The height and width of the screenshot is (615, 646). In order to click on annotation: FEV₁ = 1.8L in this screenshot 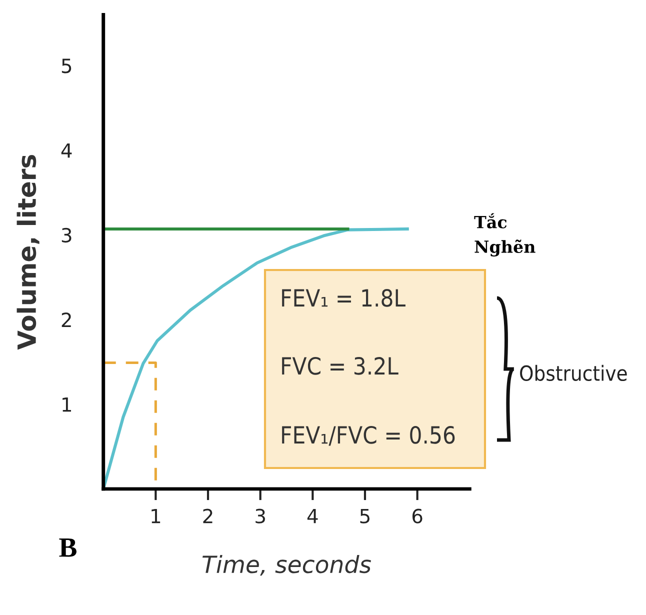, I will do `click(344, 297)`.